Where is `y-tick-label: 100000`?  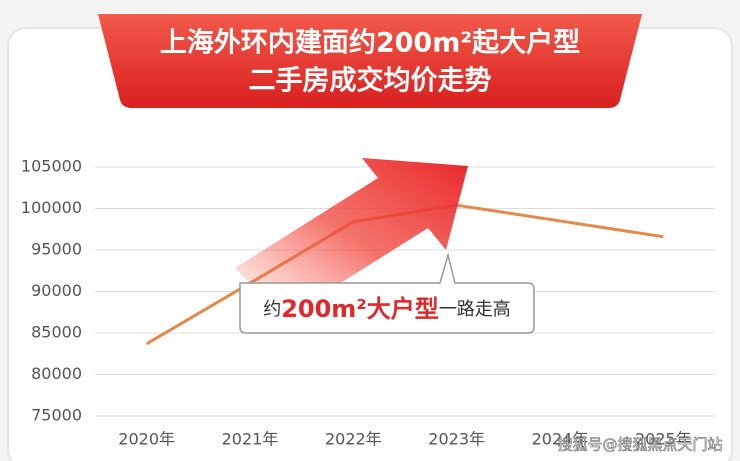 y-tick-label: 100000 is located at coordinates (51, 207).